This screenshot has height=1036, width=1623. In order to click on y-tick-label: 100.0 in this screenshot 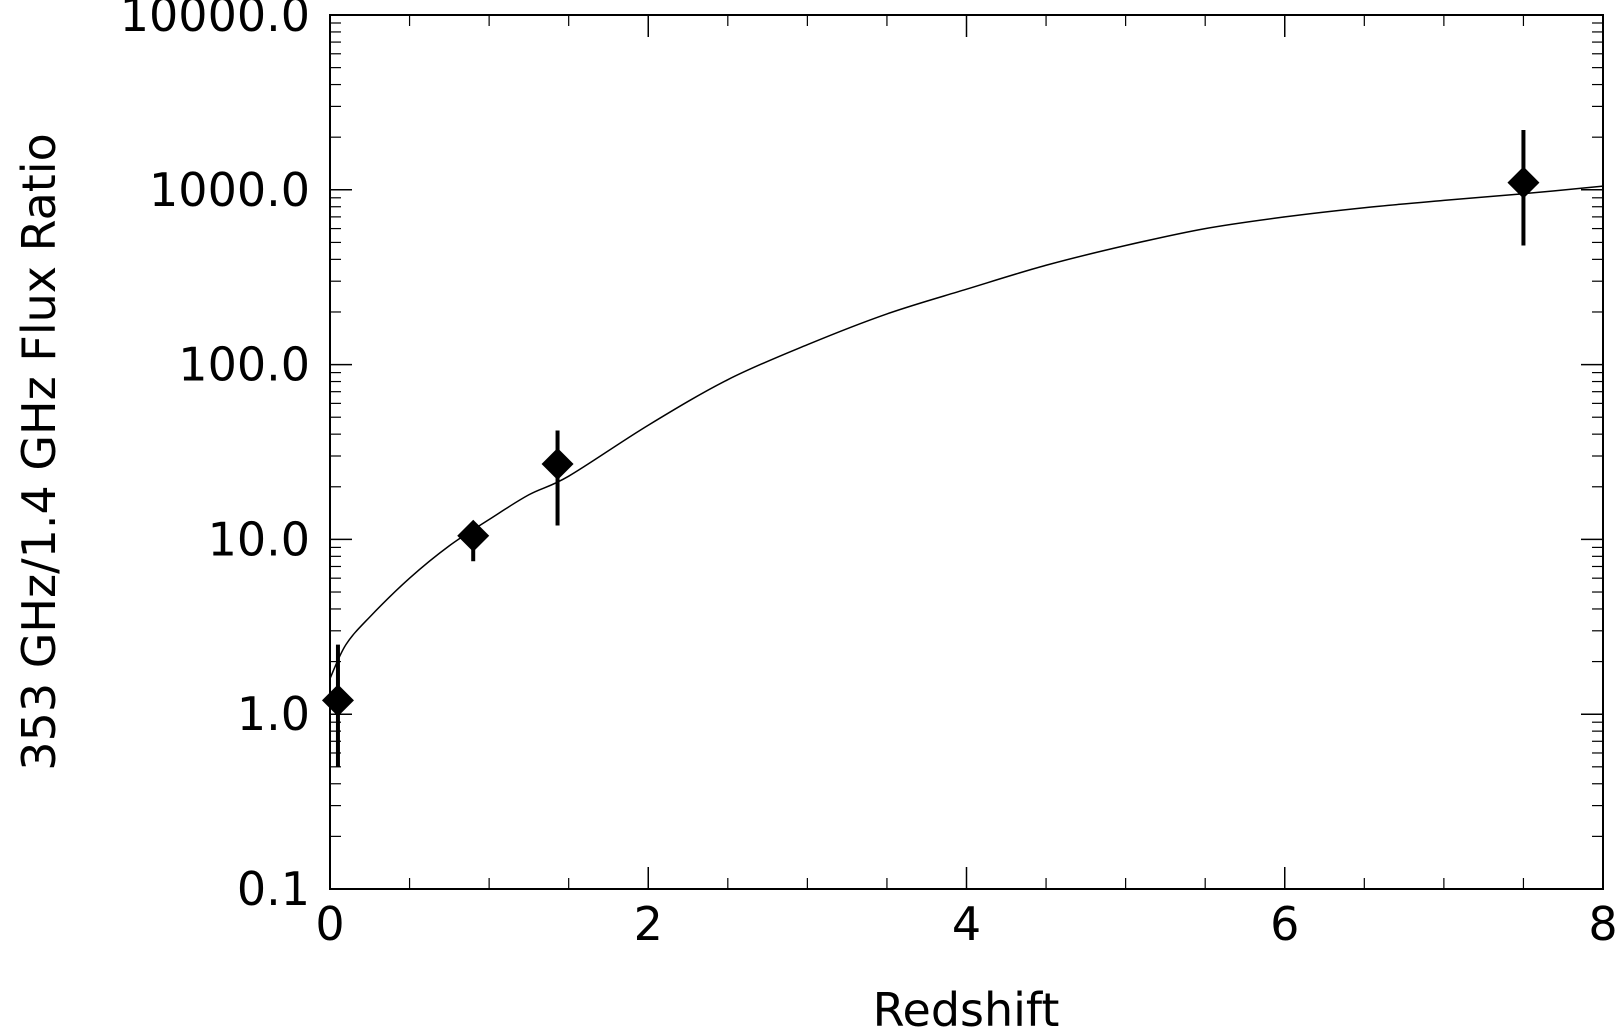, I will do `click(244, 365)`.